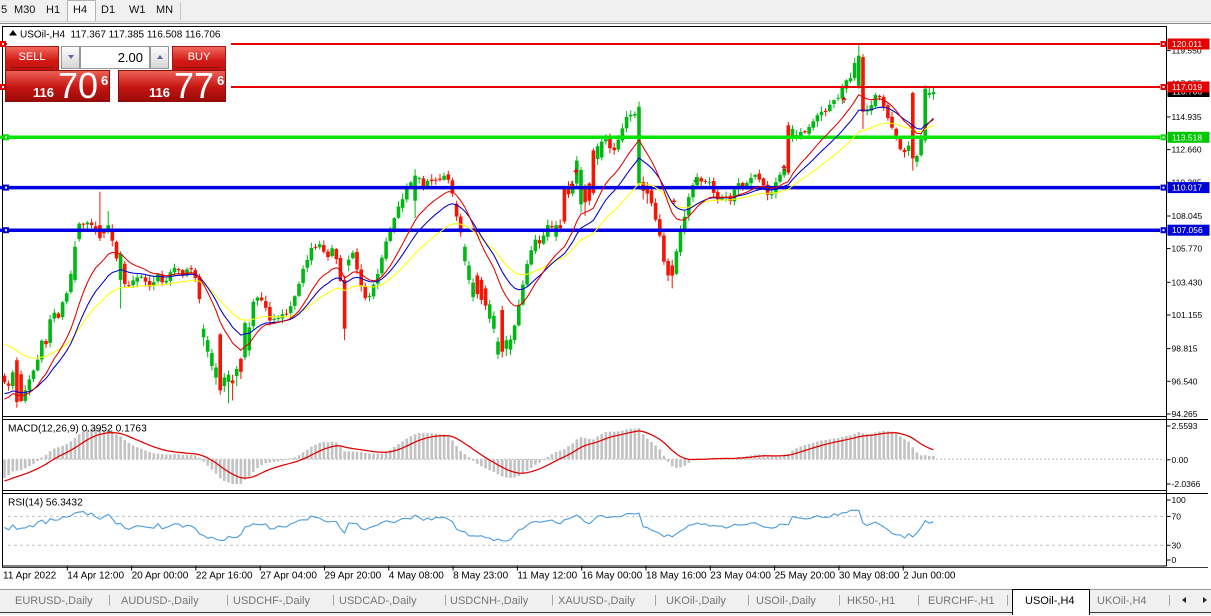  I want to click on svg-text: USOil-,H4, so click(42, 35).